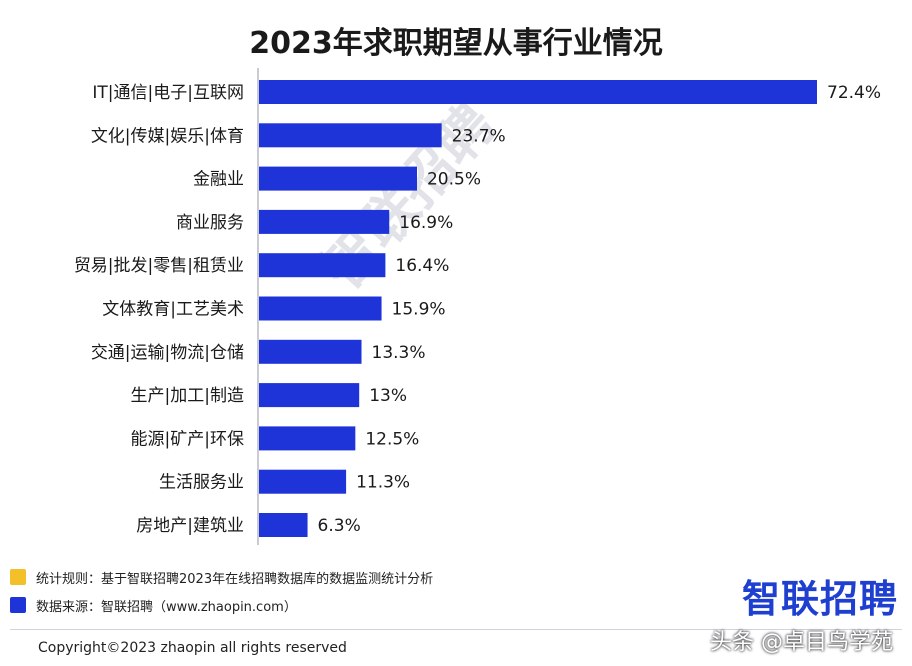 This screenshot has height=666, width=912. Describe the element at coordinates (801, 642) in the screenshot. I see `toutiao-watermark: 头条 @卓目鸟学苑` at that location.